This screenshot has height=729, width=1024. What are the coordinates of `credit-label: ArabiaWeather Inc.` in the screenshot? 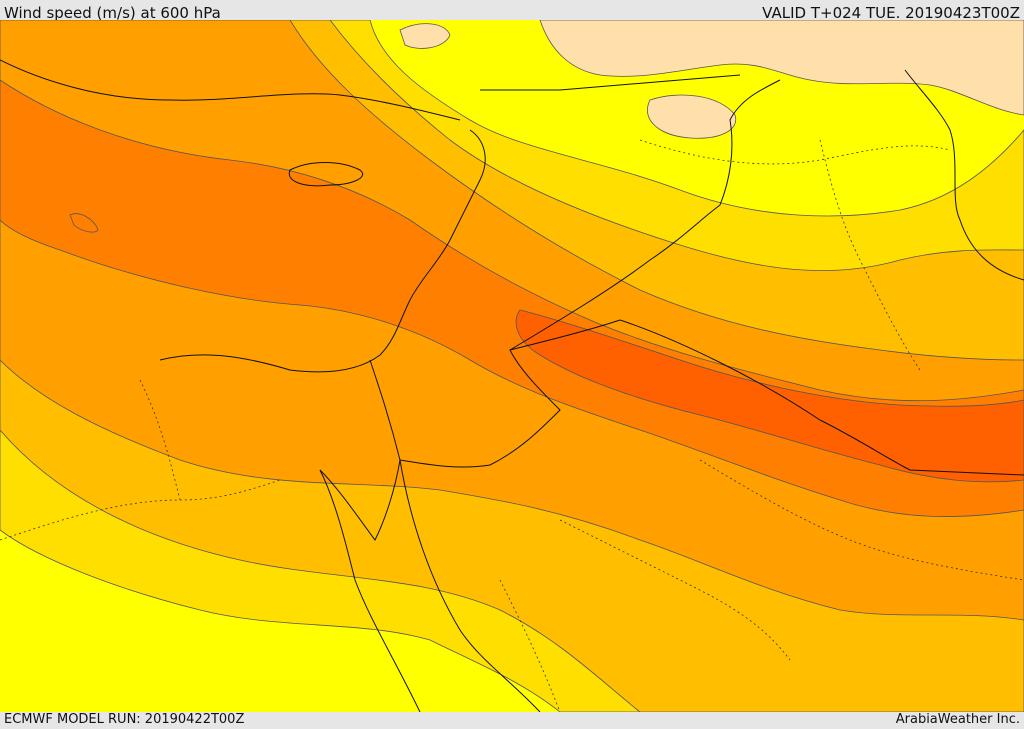 It's located at (957, 719).